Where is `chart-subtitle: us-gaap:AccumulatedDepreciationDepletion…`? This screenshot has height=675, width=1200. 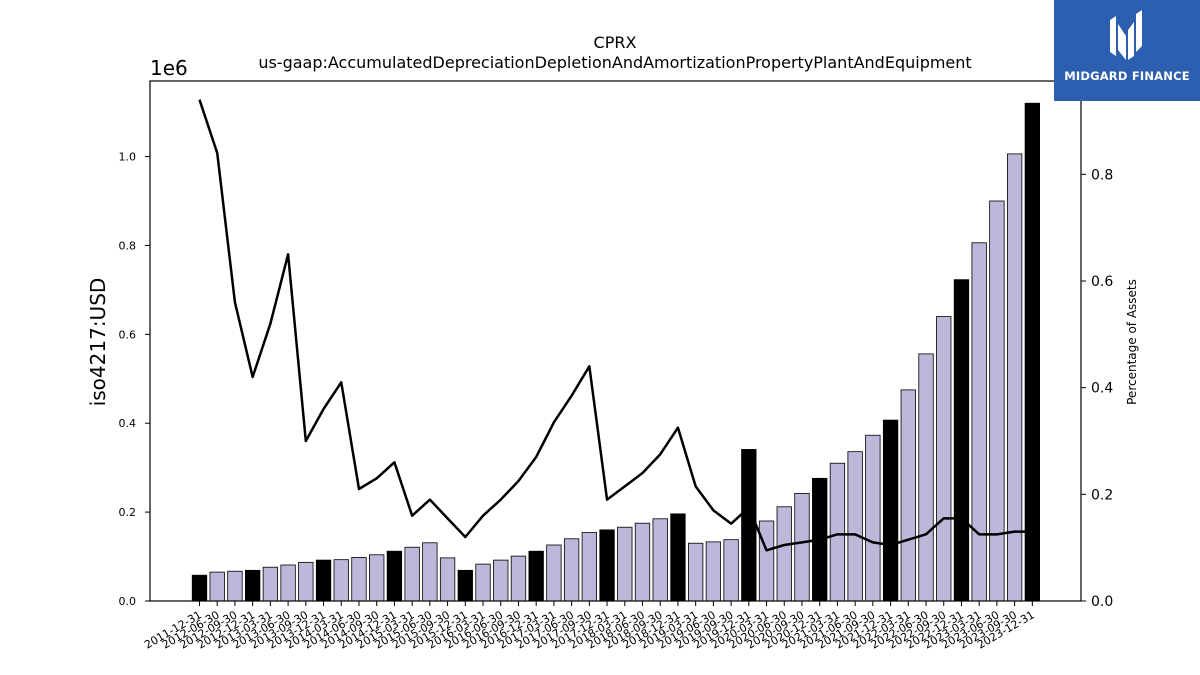
chart-subtitle: us-gaap:AccumulatedDepreciationDepletion… is located at coordinates (614, 62).